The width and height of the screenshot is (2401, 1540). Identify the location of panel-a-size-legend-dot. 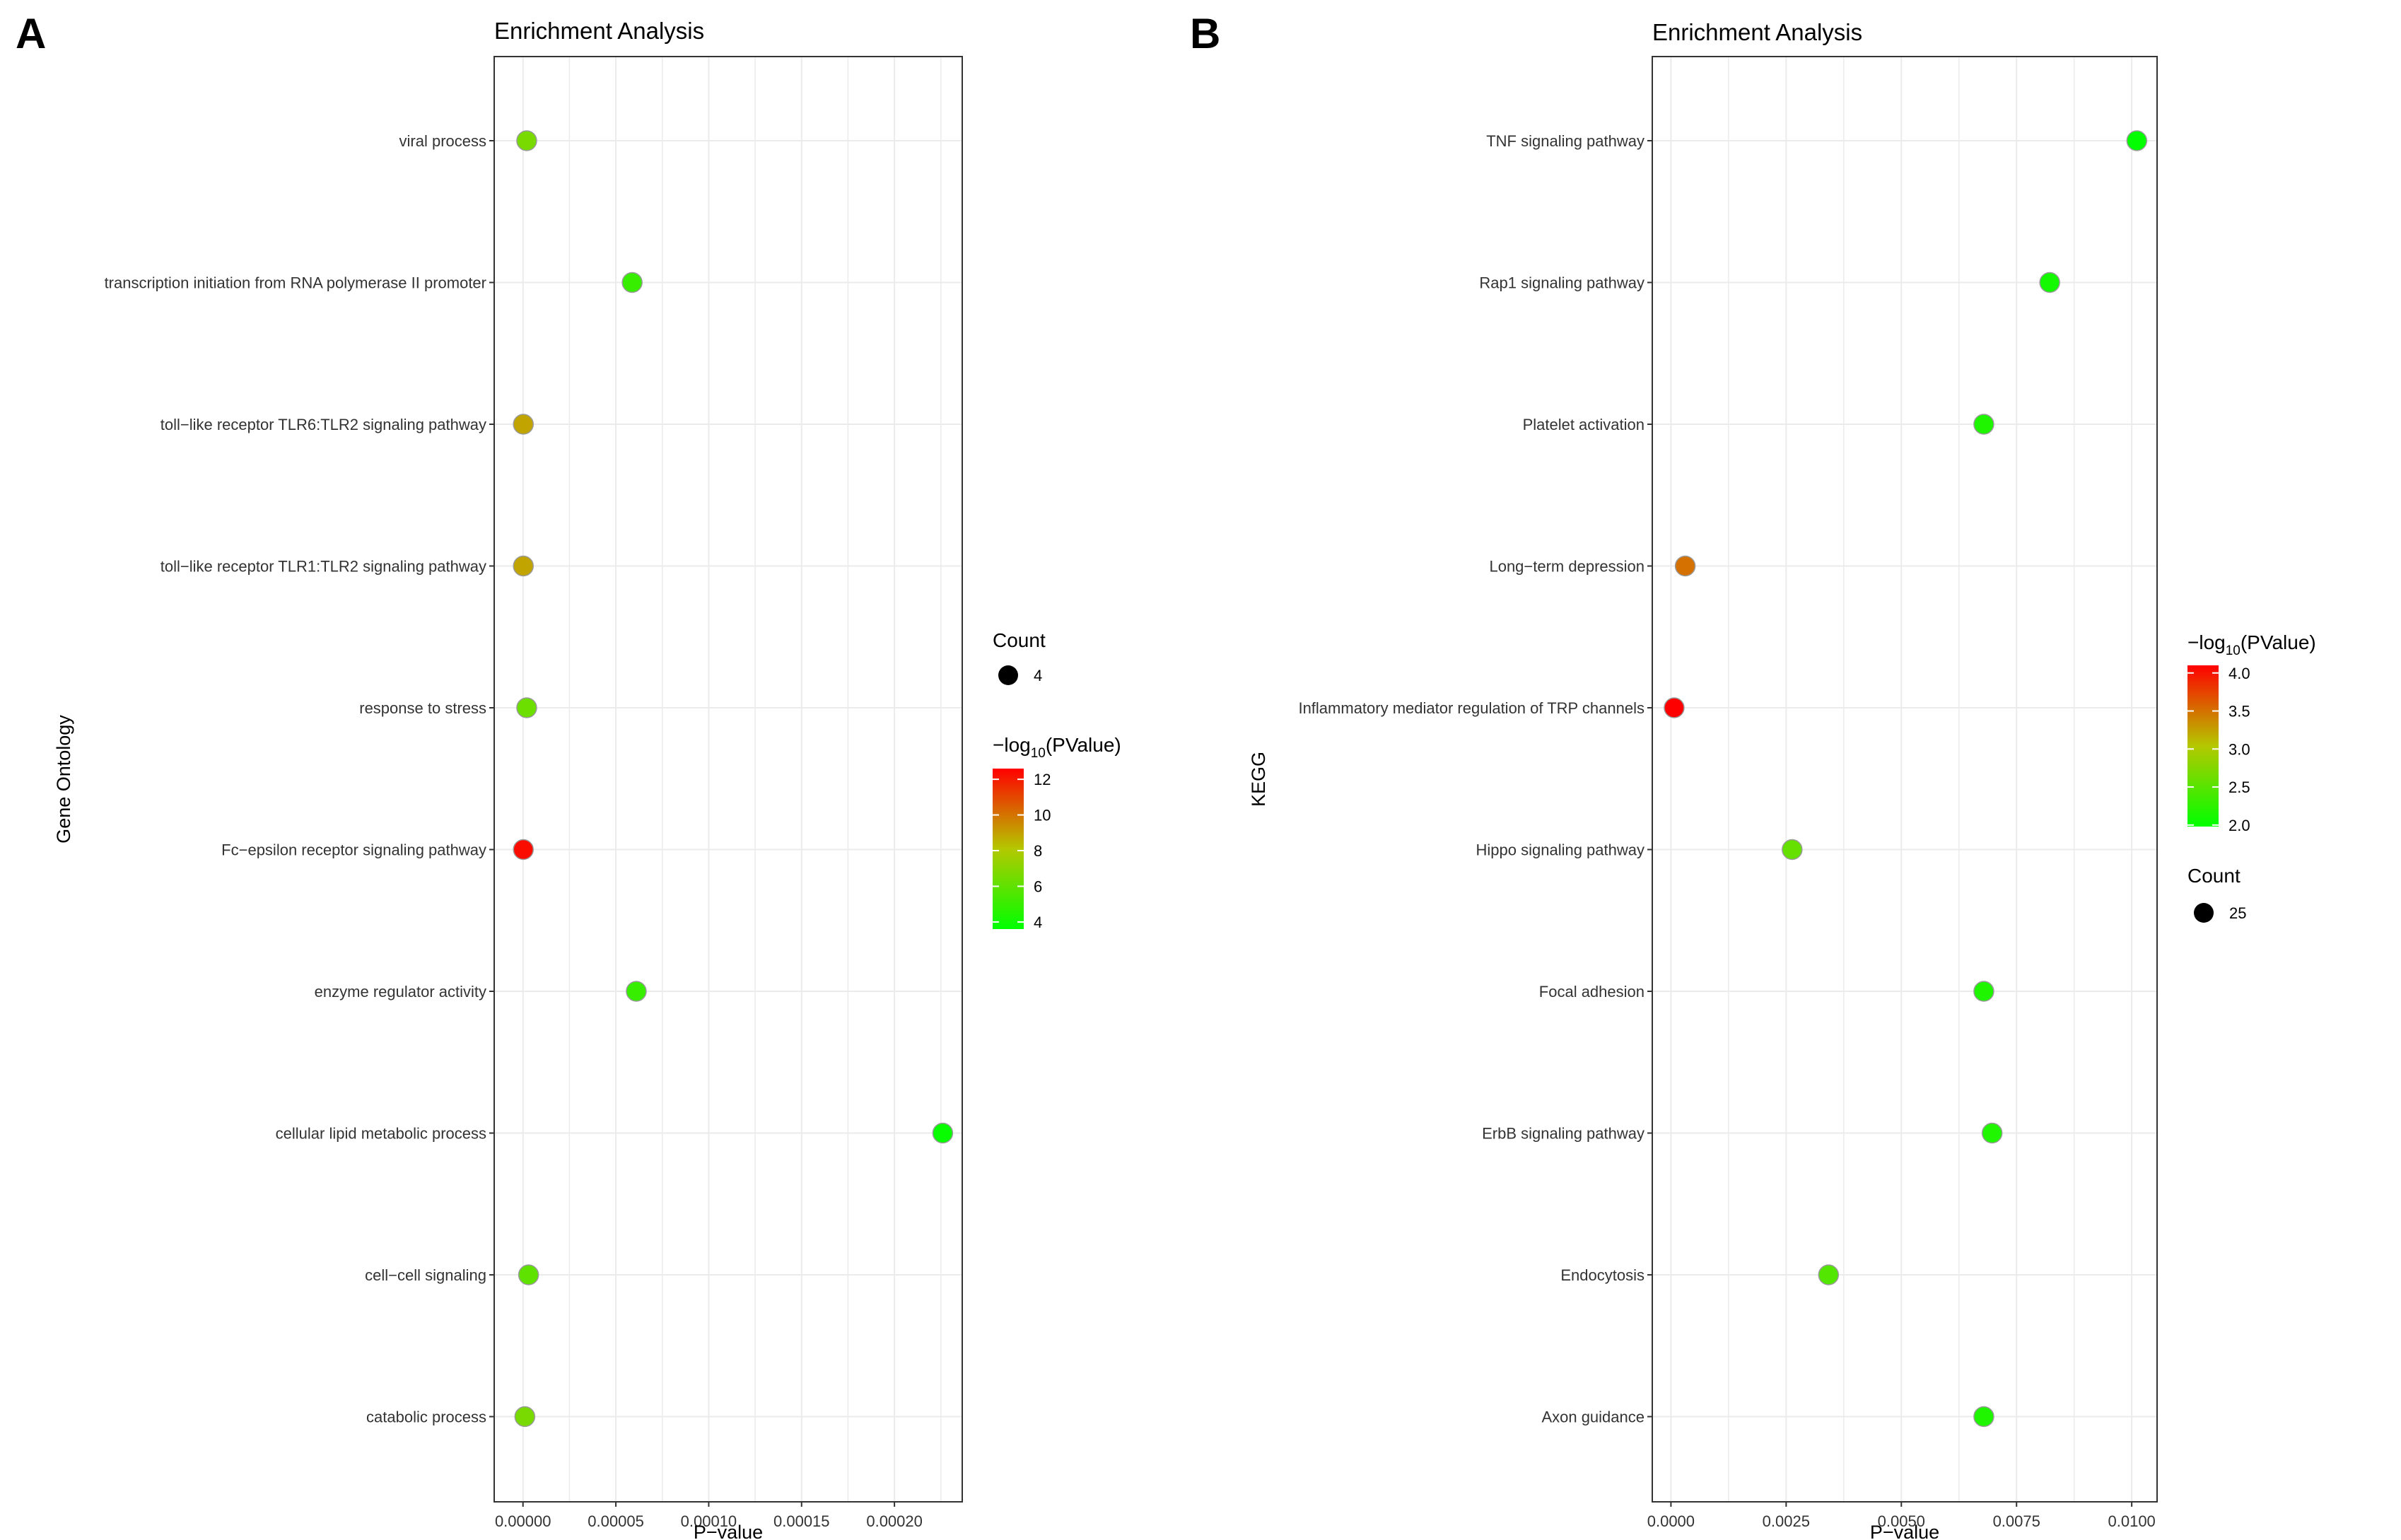
(1008, 675).